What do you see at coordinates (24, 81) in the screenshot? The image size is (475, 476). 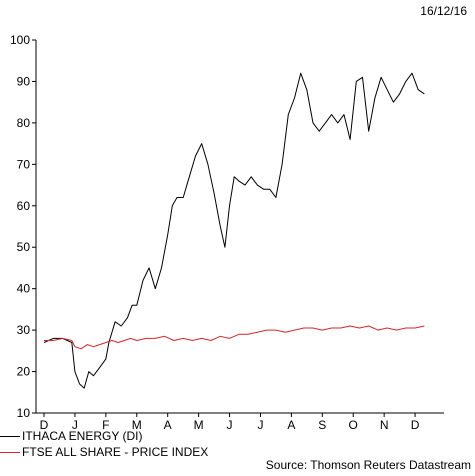 I see `y-tick-label: 90` at bounding box center [24, 81].